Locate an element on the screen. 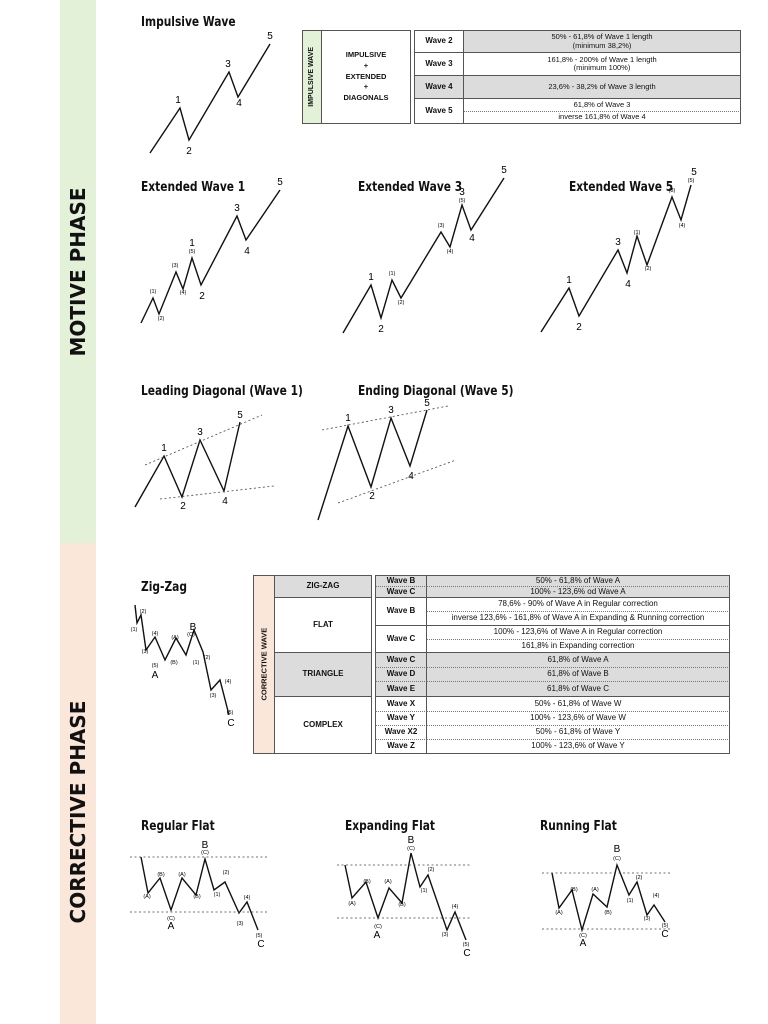 This screenshot has height=1024, width=768. rule-line: 50% - 61,8% of Wave 1 length is located at coordinates (602, 37).